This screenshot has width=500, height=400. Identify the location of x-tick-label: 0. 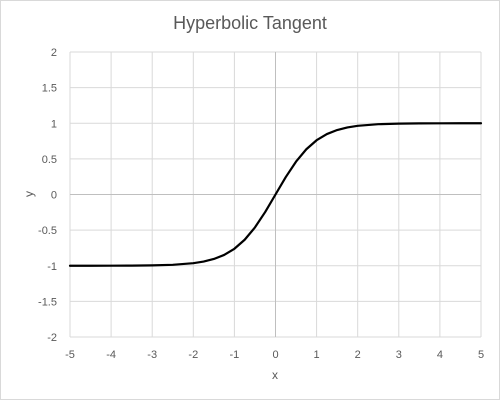
(275, 355).